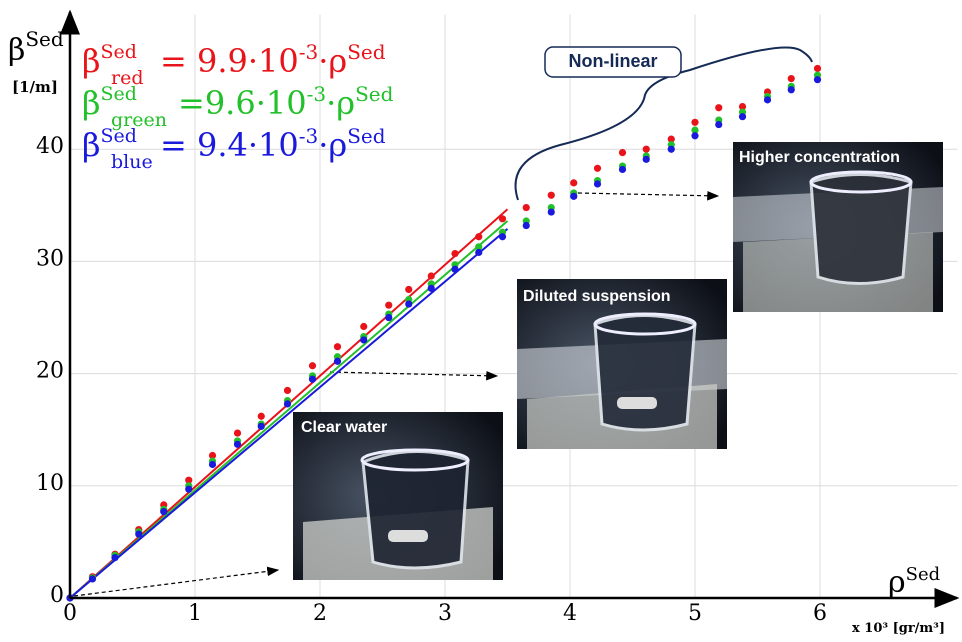 The height and width of the screenshot is (642, 962). Describe the element at coordinates (50, 146) in the screenshot. I see `y-tick-label: 40` at that location.